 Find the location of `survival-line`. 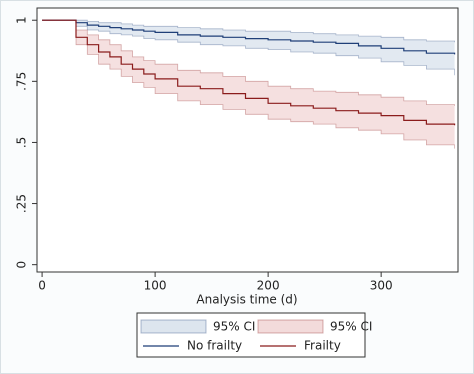

survival-line is located at coordinates (249, 37).